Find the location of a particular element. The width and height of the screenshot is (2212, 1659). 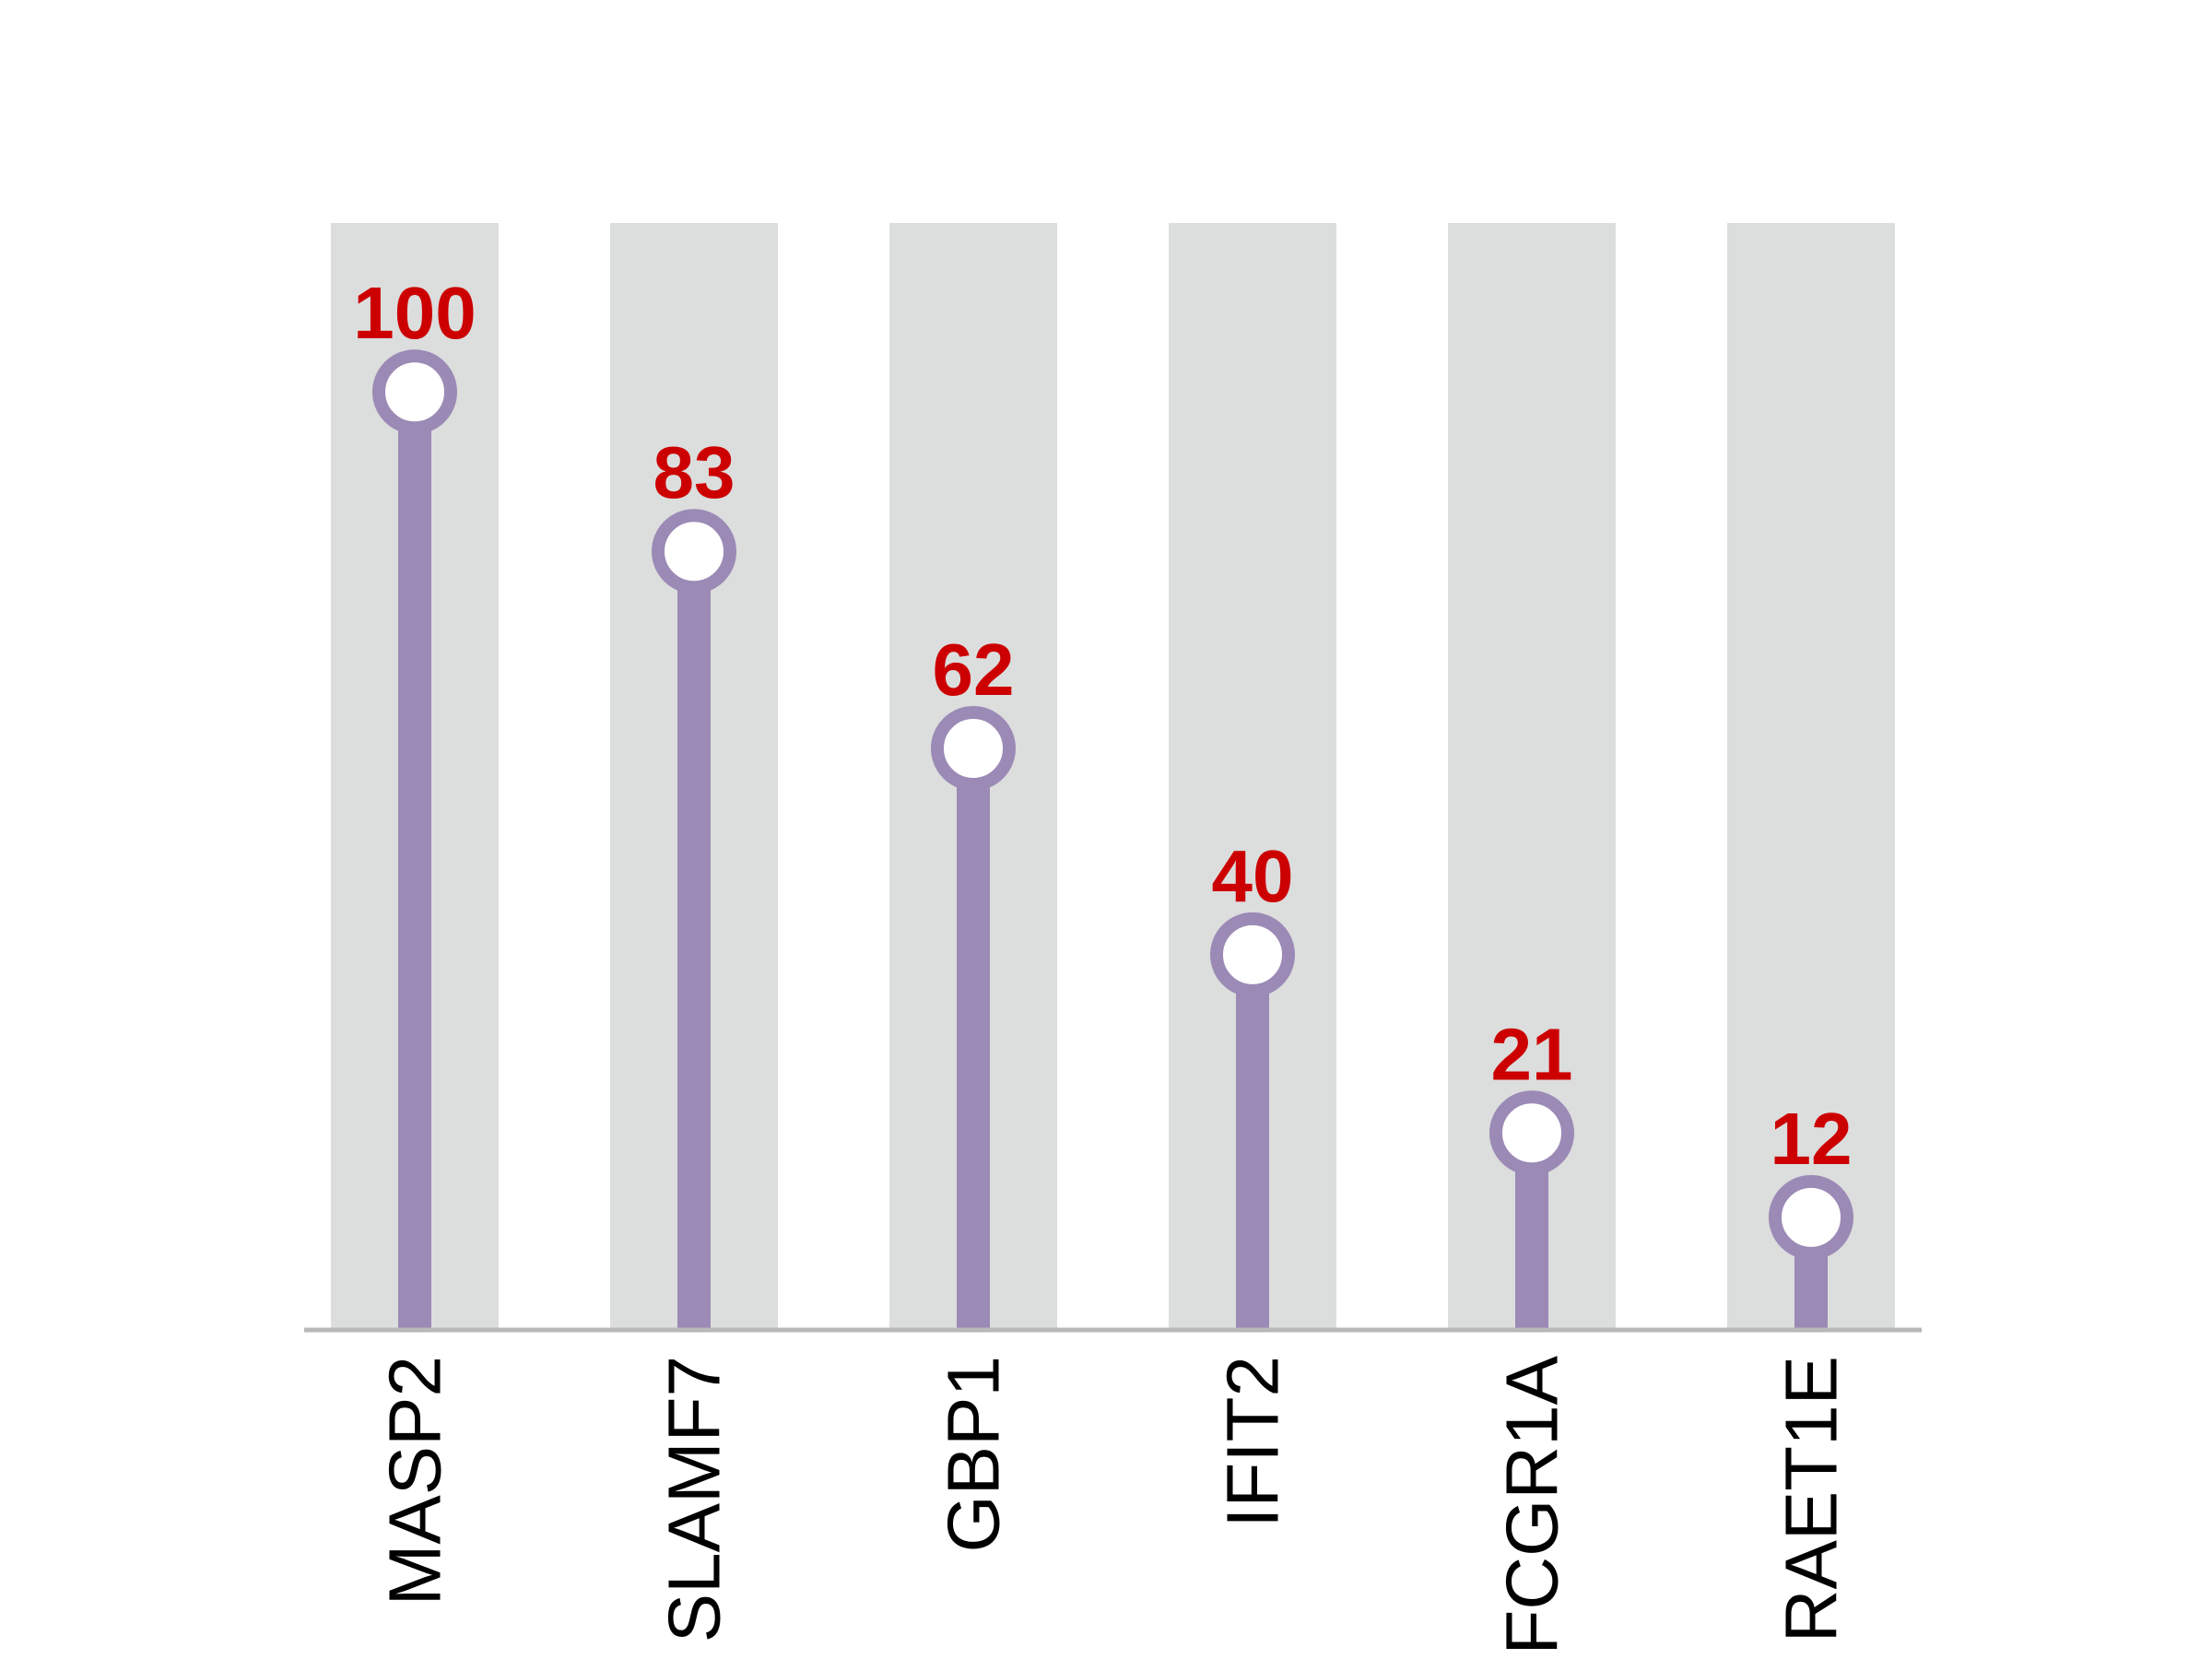

value-label-fcgr1a: 21 is located at coordinates (1532, 1054).